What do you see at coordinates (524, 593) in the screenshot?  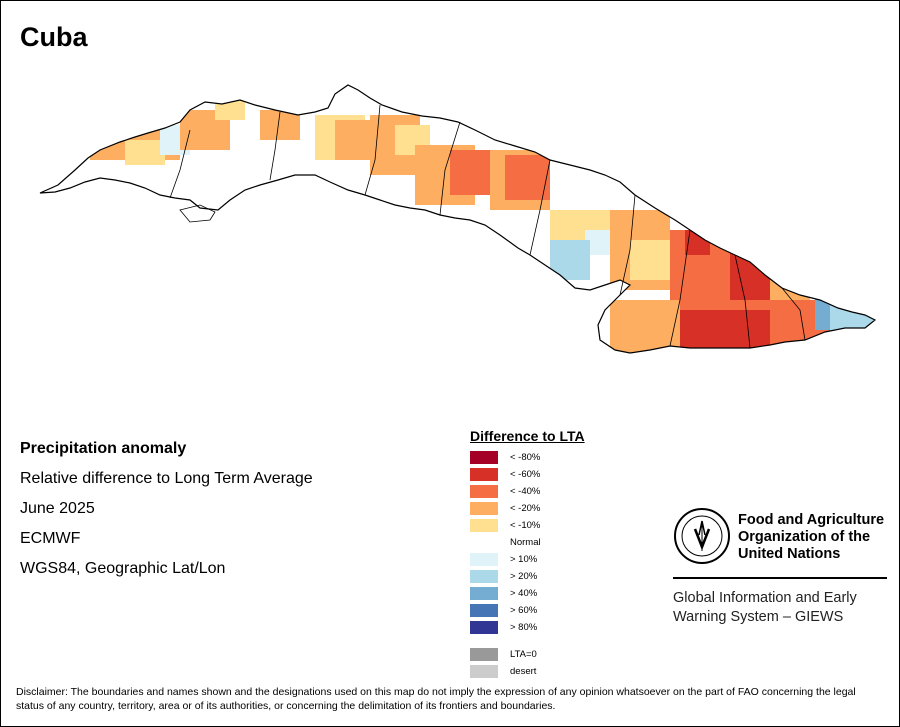 I see `legend-label: > 40%` at bounding box center [524, 593].